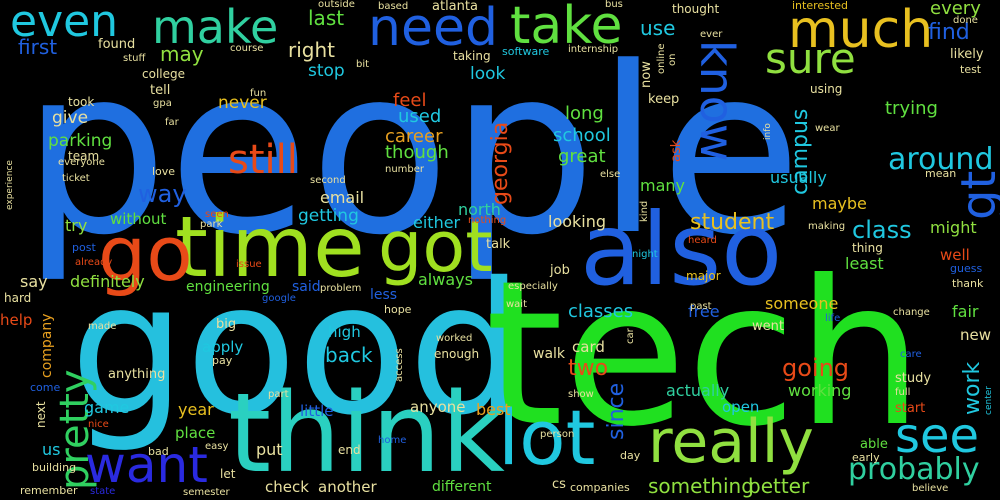 The image size is (1000, 500). What do you see at coordinates (741, 407) in the screenshot?
I see `word-open: open` at bounding box center [741, 407].